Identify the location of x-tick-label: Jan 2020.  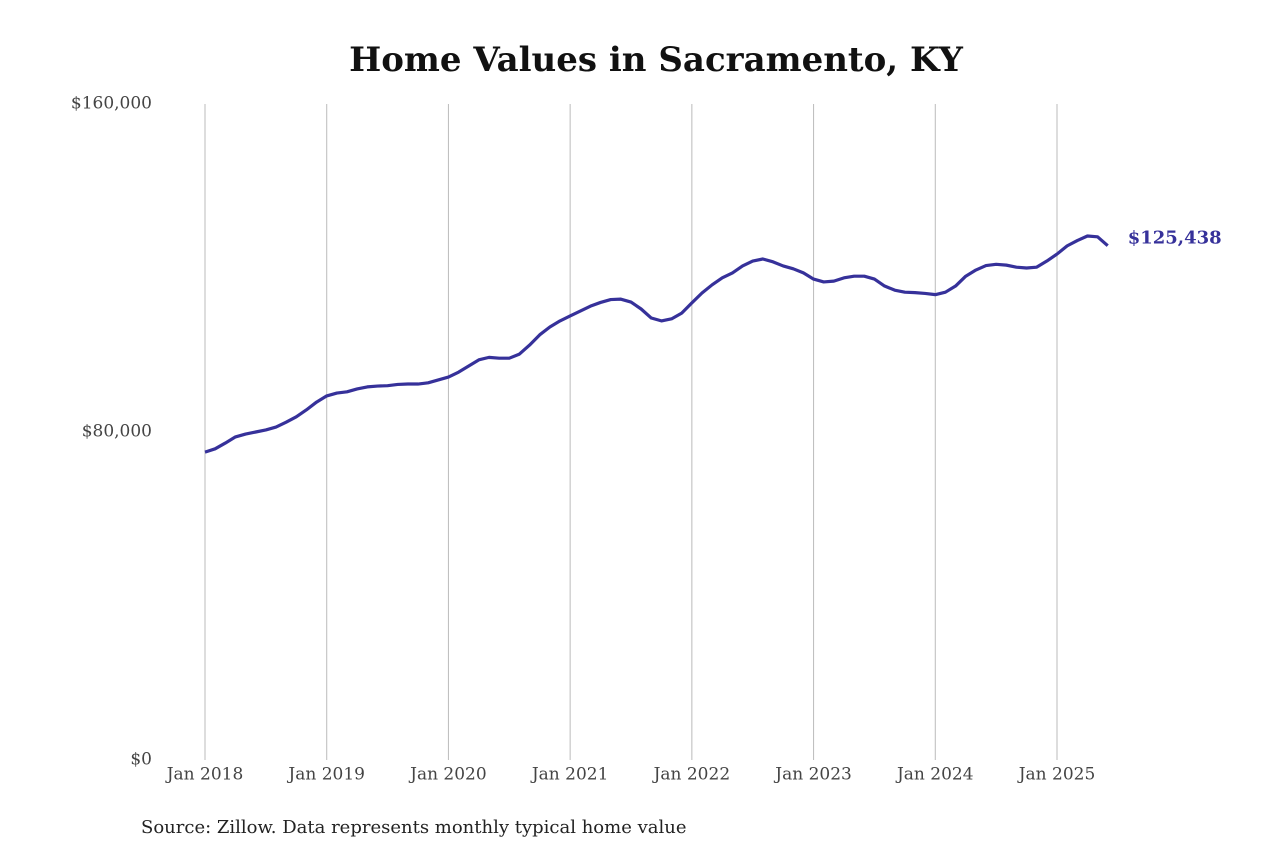
(447, 775).